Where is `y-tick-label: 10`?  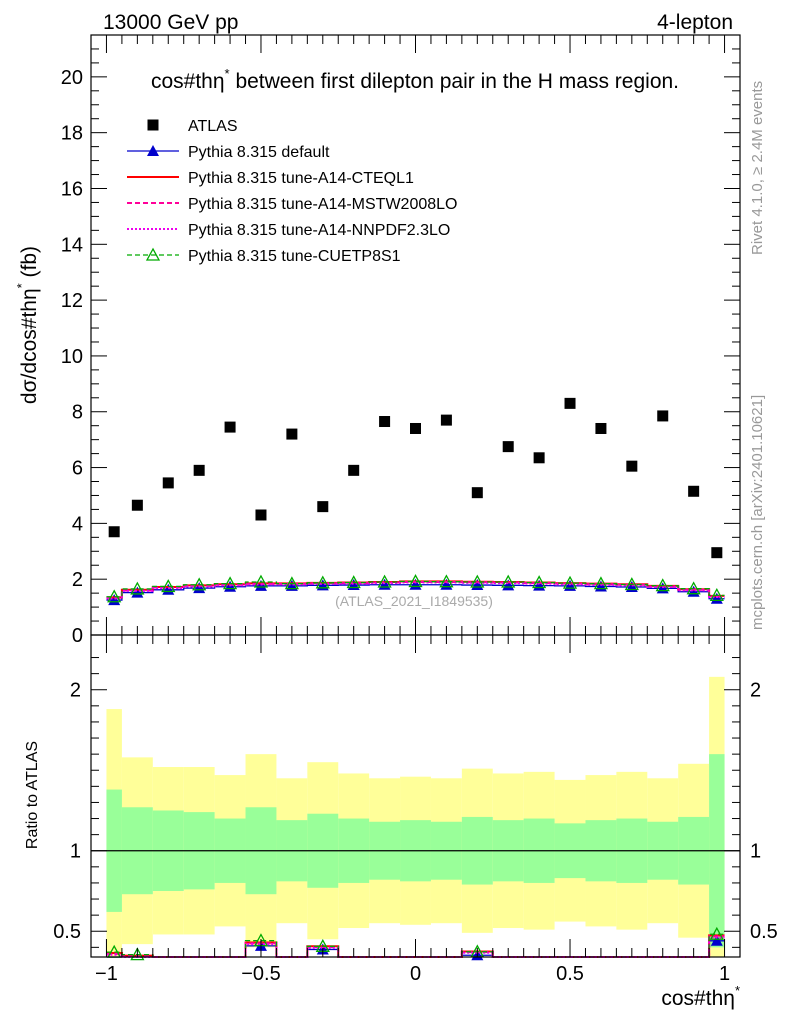 y-tick-label: 10 is located at coordinates (72, 357).